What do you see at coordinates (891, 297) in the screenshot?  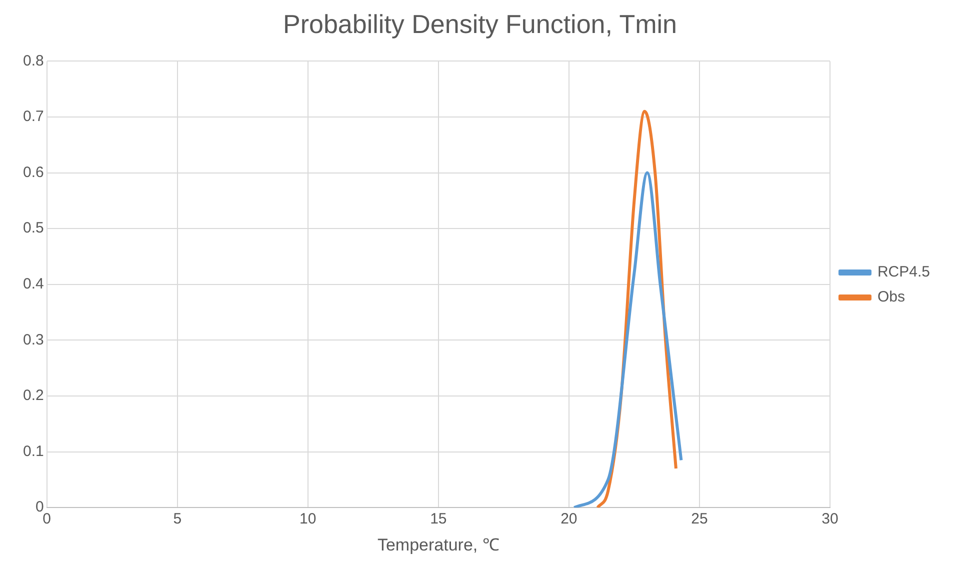 I see `legend-label: Obs` at bounding box center [891, 297].